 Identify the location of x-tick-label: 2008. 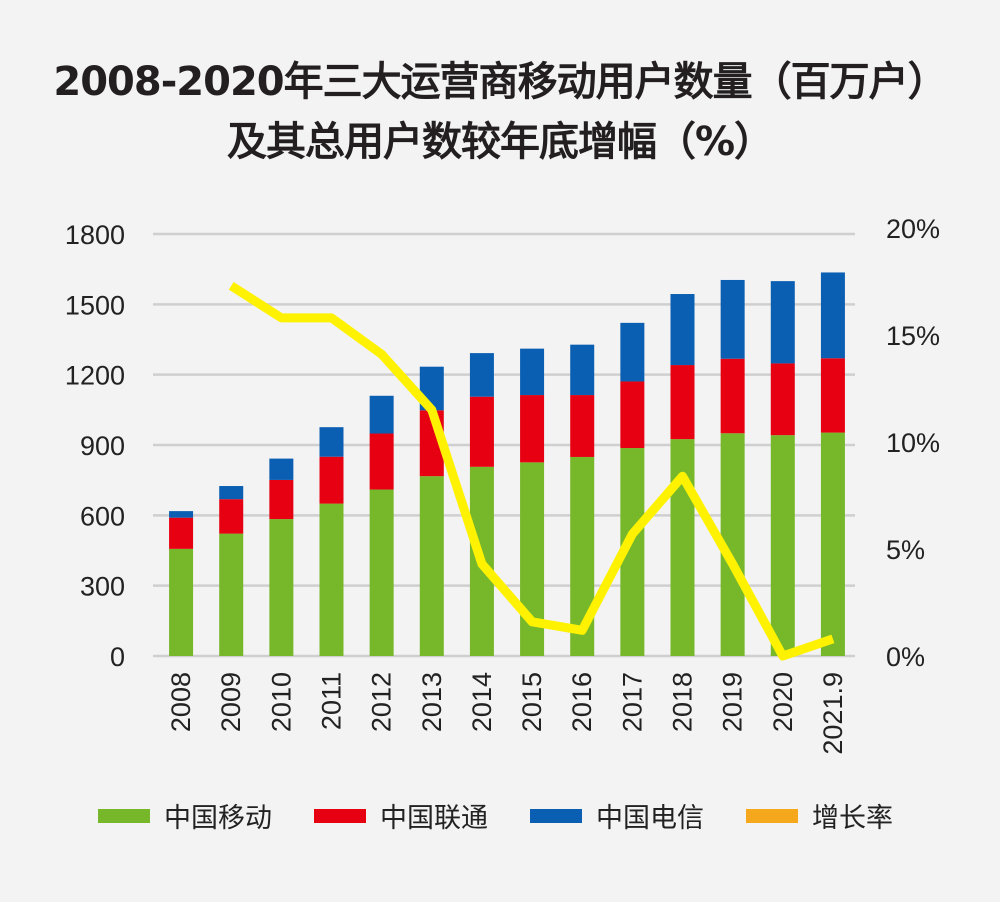
(181, 702).